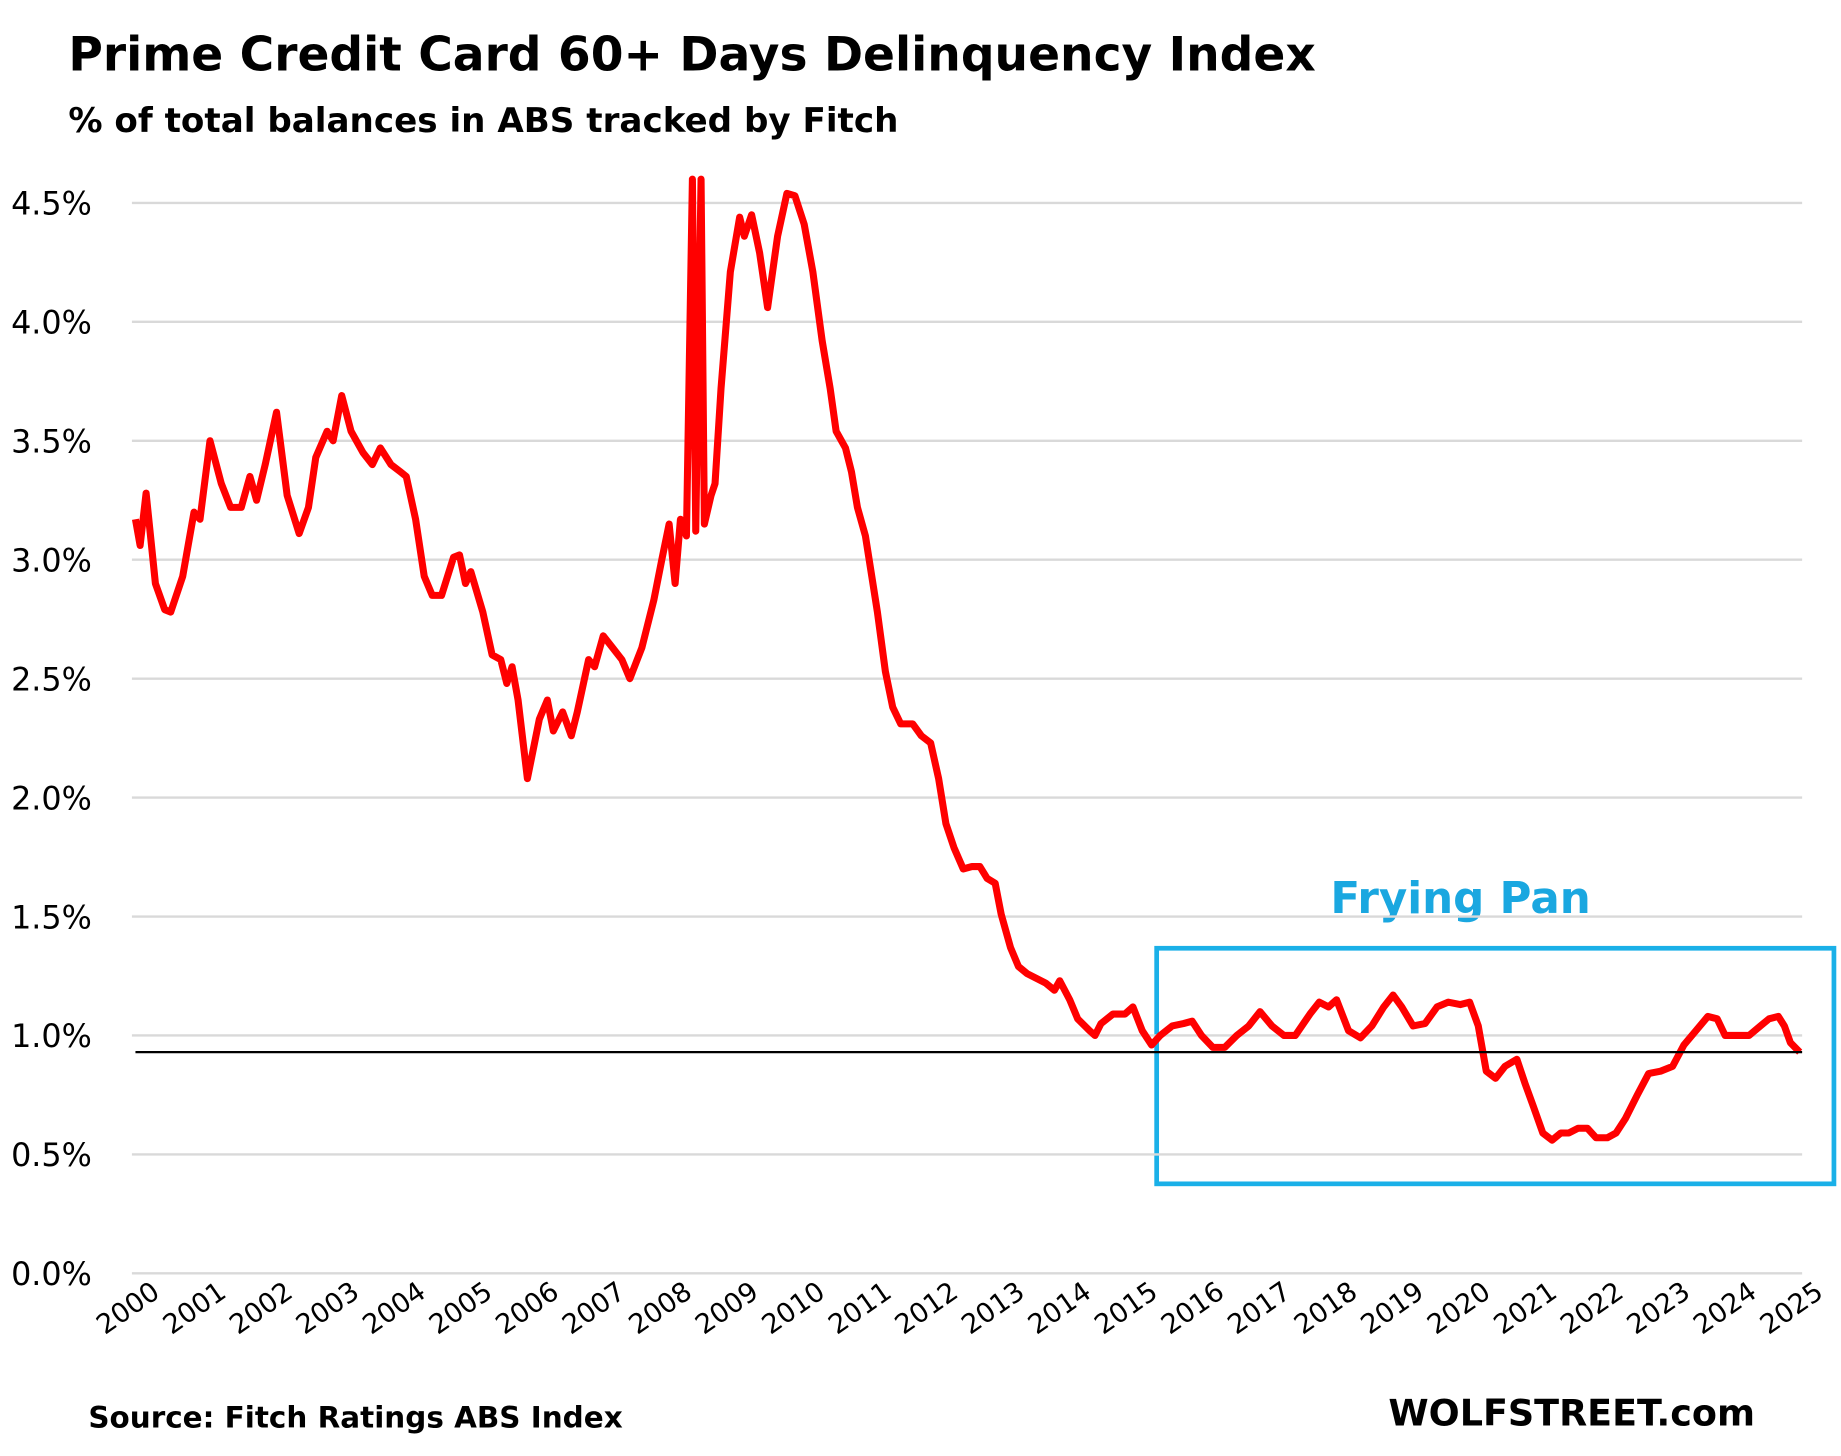  I want to click on y-tick-label: 2.5%, so click(51, 679).